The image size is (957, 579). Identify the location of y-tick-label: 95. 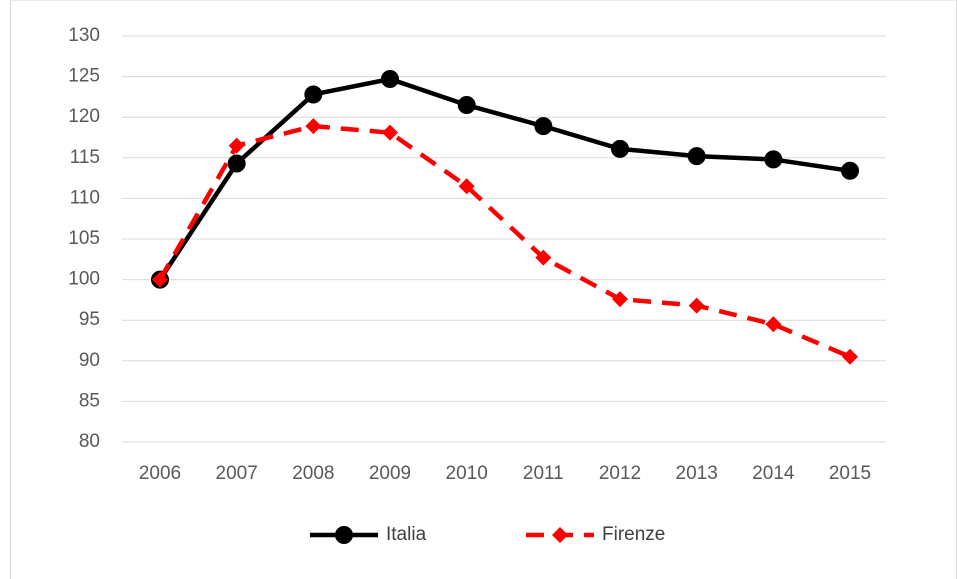
(89, 319).